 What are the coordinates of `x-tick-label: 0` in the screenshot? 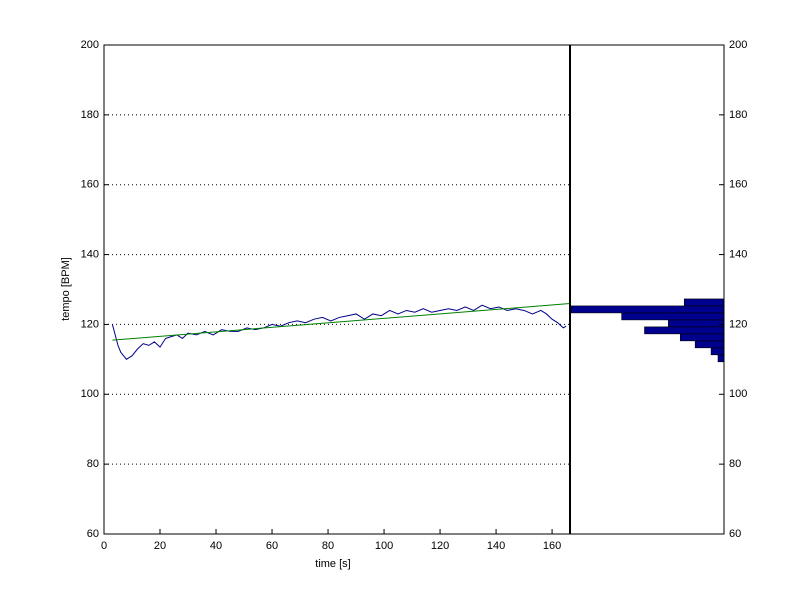 It's located at (104, 546).